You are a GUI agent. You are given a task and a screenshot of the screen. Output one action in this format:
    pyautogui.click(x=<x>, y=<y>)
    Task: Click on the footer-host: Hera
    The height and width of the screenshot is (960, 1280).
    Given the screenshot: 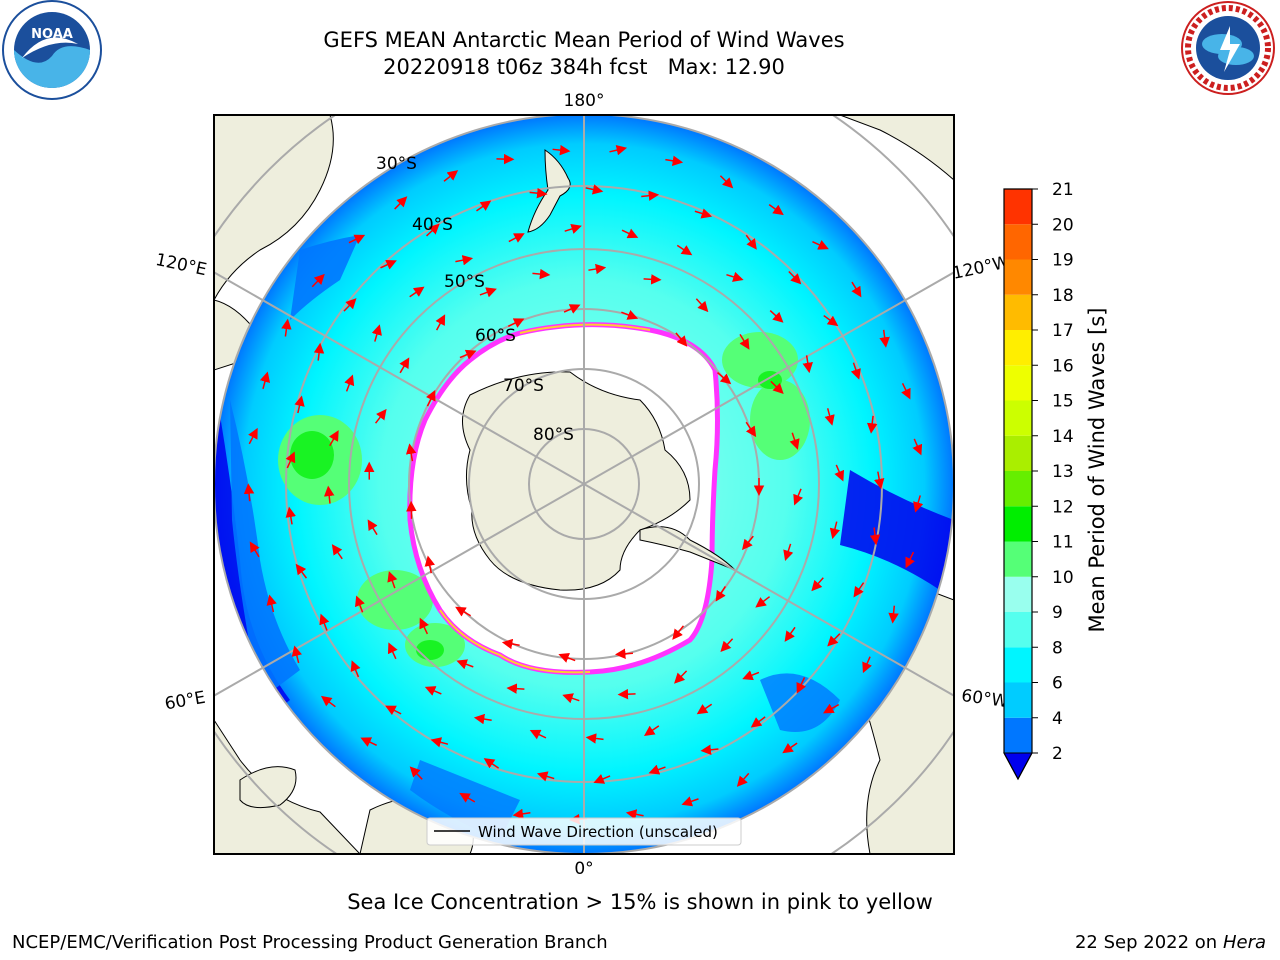 What is the action you would take?
    pyautogui.click(x=1244, y=942)
    